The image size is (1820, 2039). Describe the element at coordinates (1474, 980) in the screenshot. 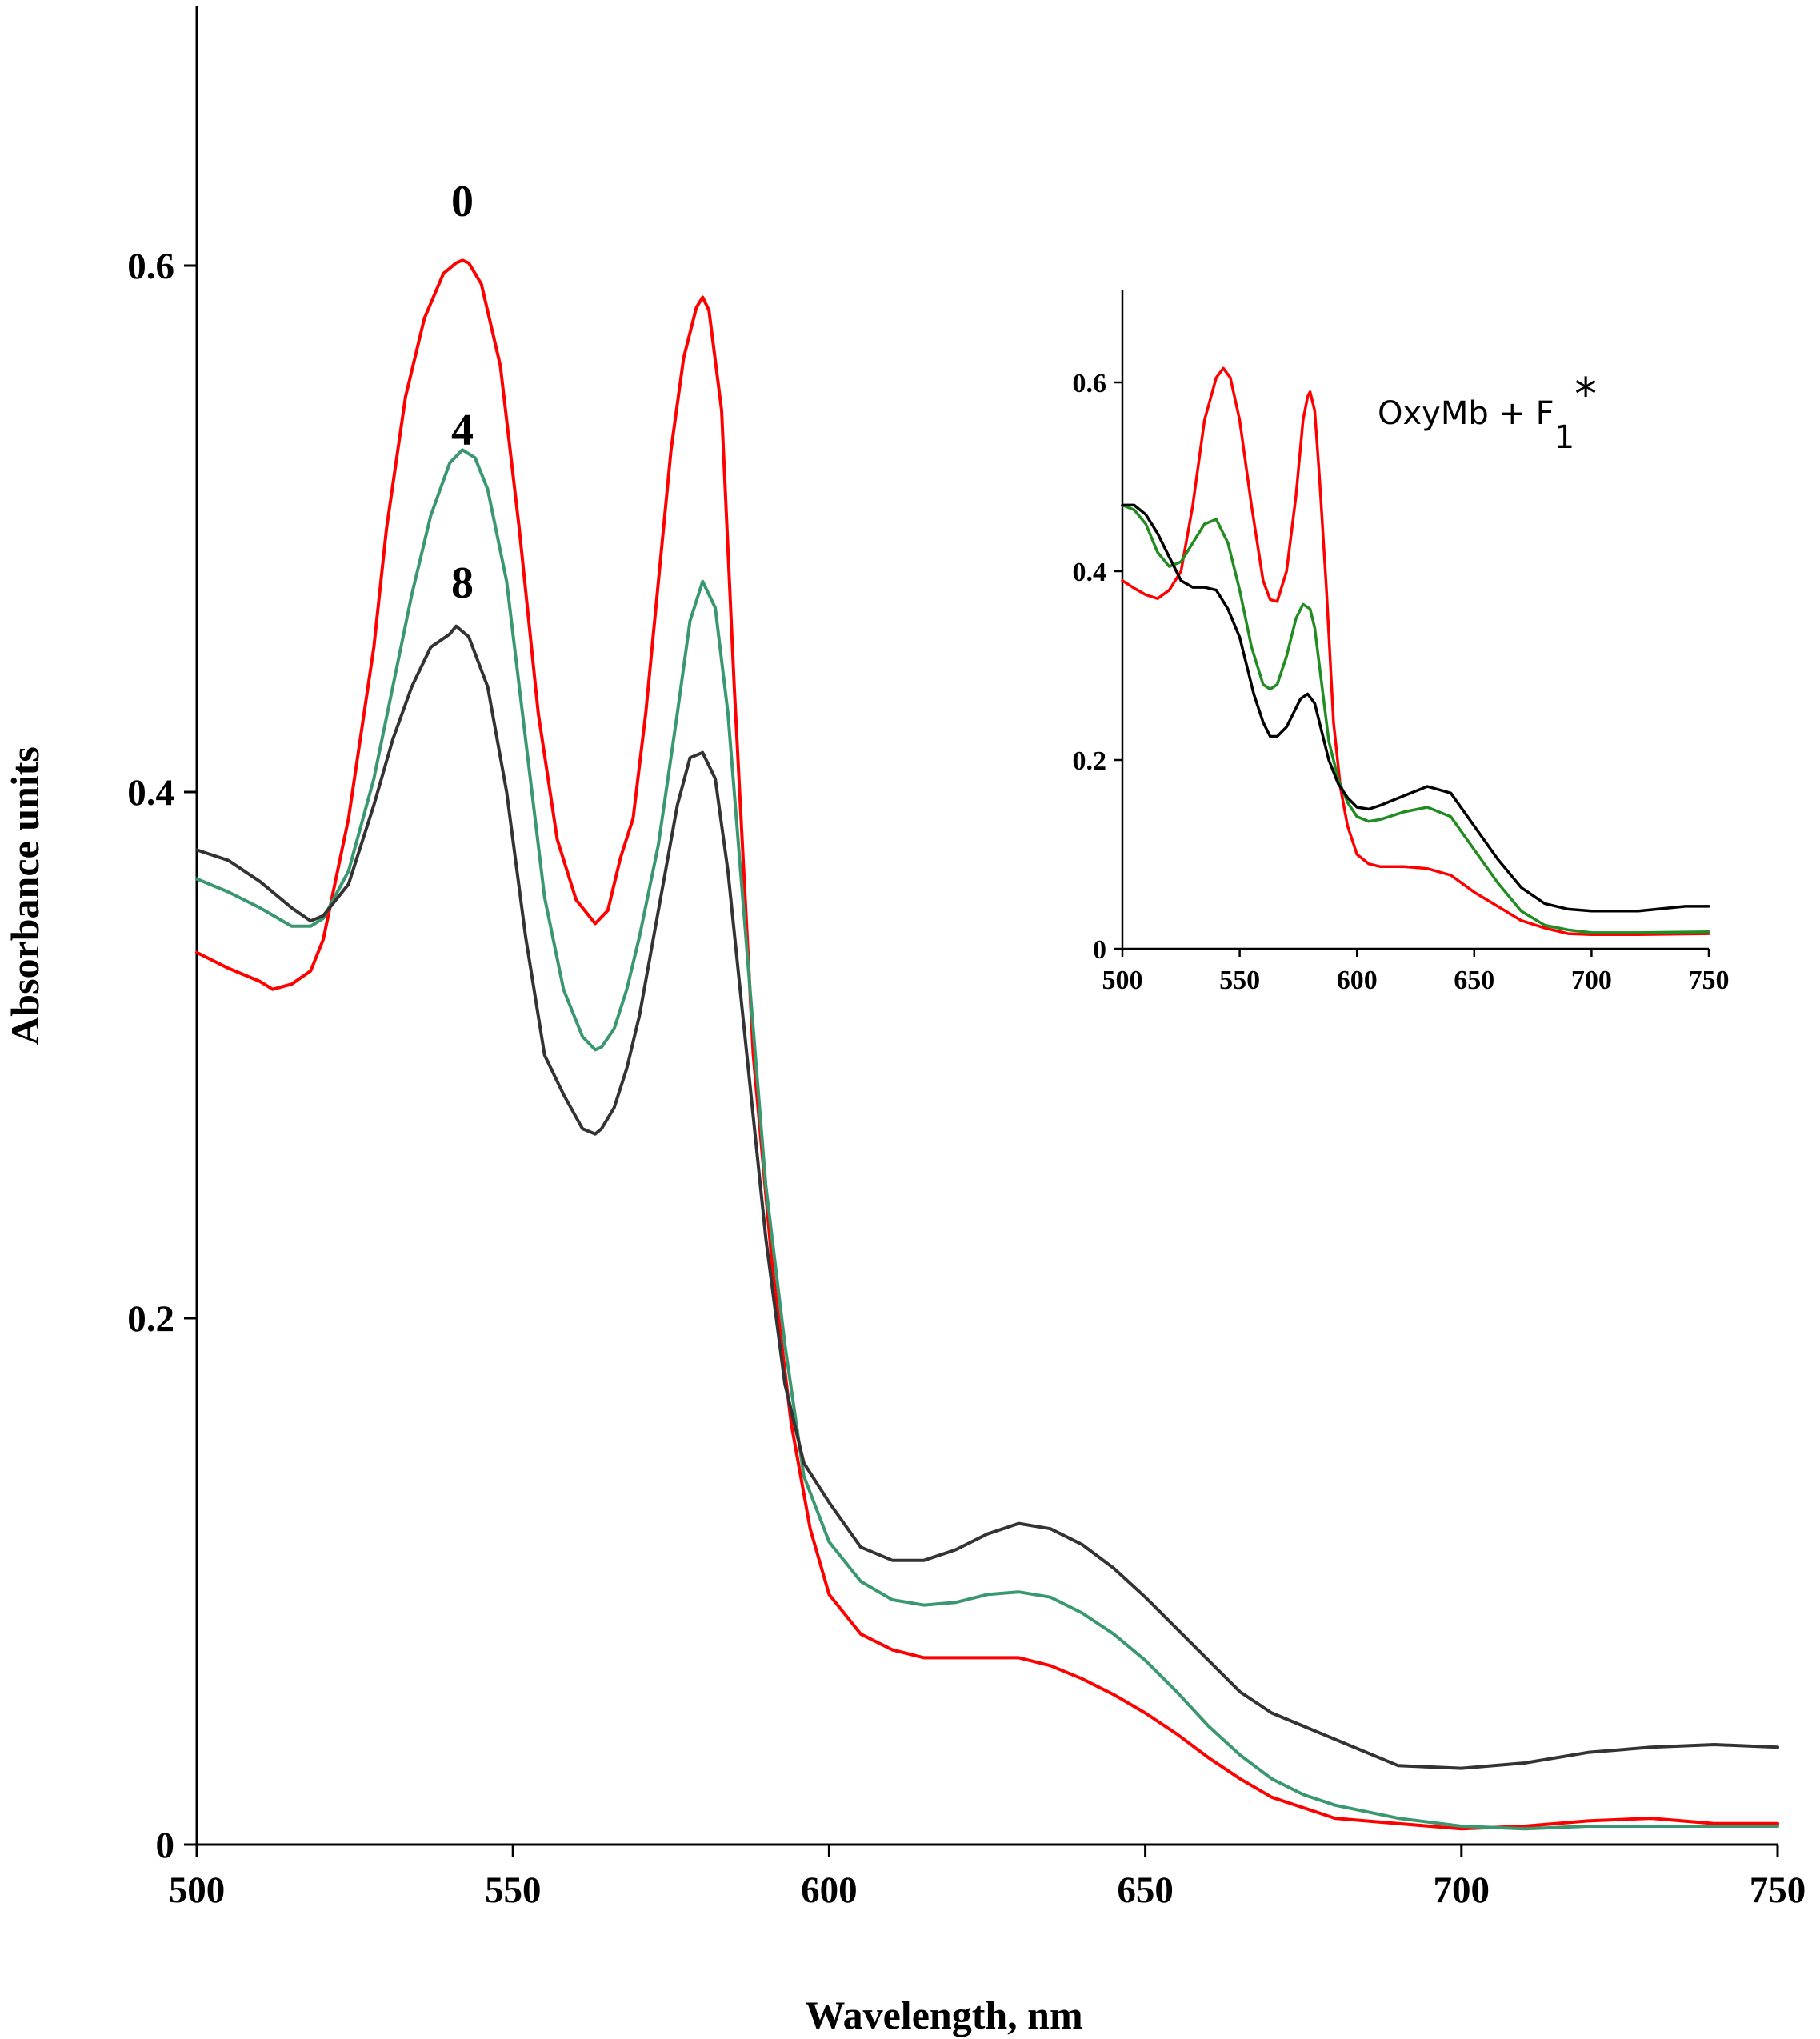

I see `inset-x-tick-label: 650` at that location.